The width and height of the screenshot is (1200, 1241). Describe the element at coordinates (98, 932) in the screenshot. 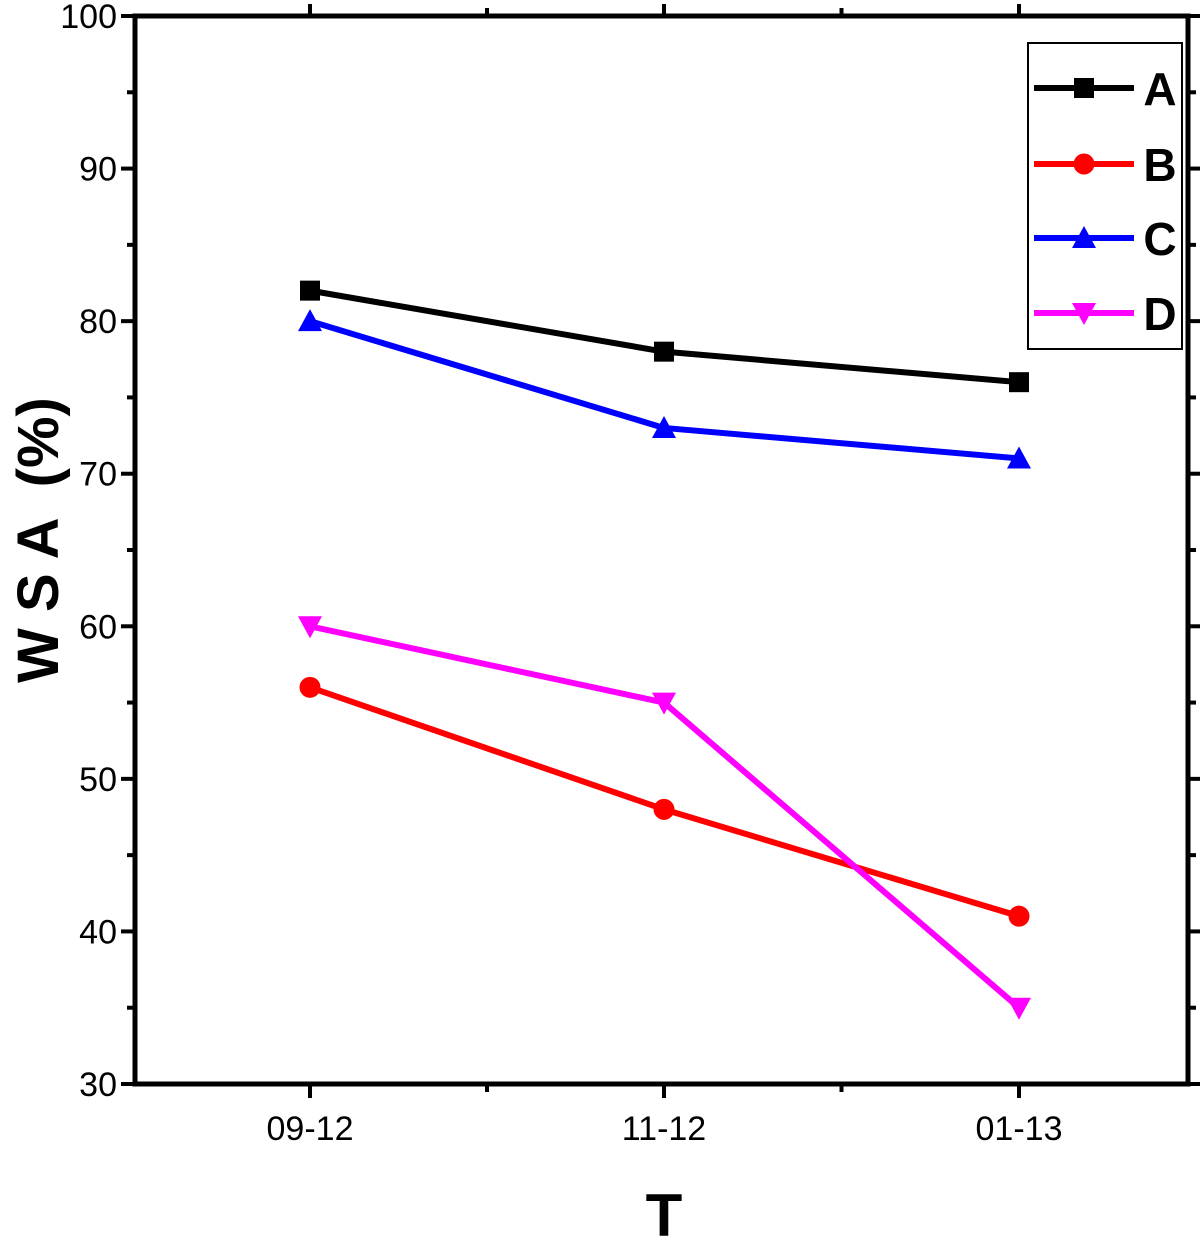

I see `y-tick-label: 40` at that location.